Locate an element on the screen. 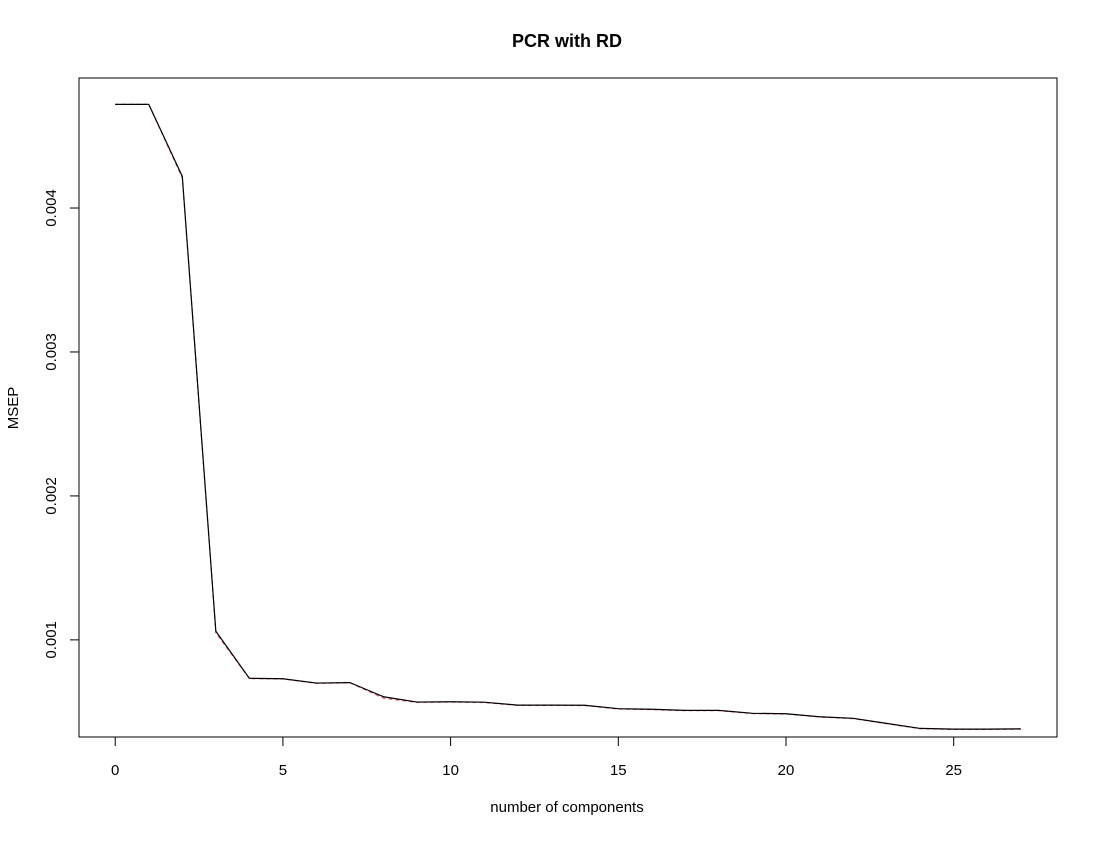  y-tick-label: 0.003 is located at coordinates (51, 352).